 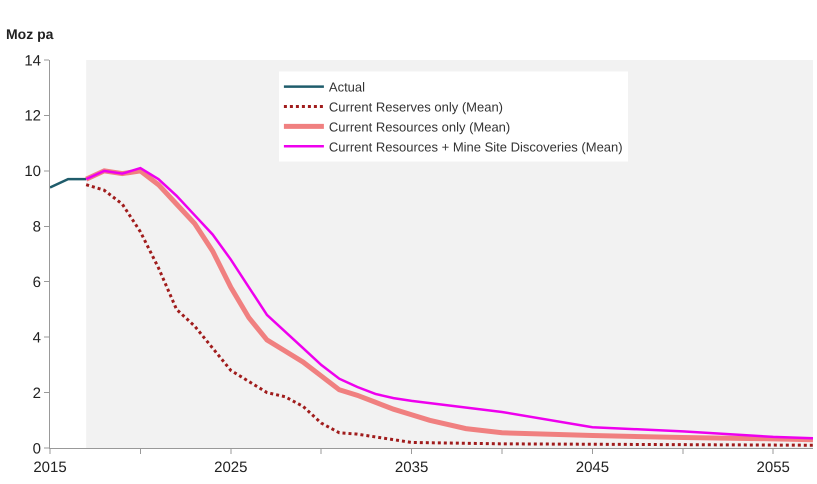 I want to click on legend-label: Actual, so click(x=347, y=87).